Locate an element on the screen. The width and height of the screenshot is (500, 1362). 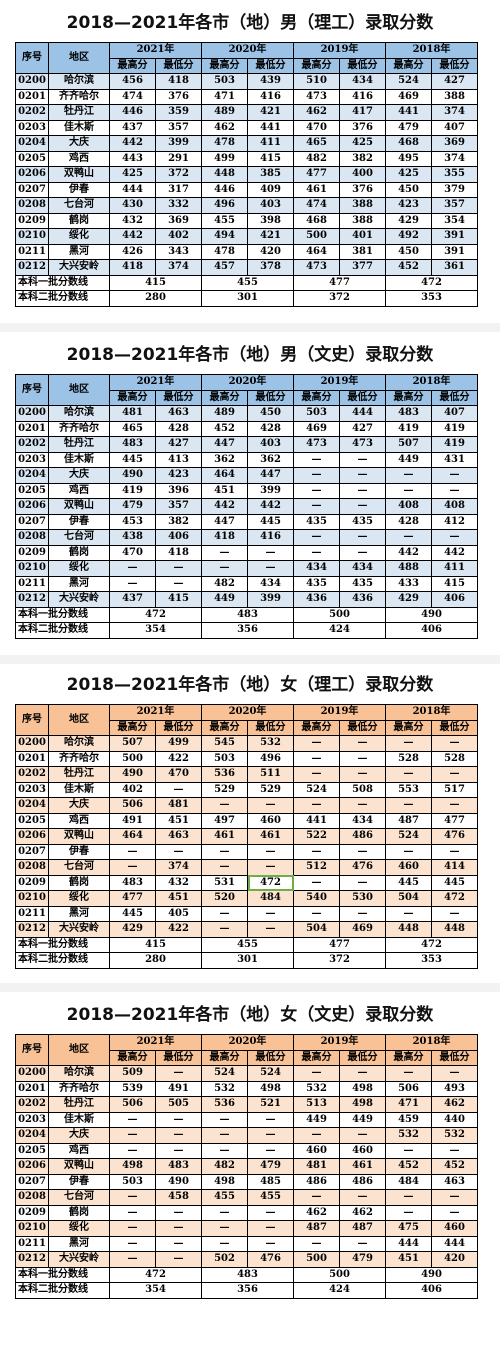
cell-score: 488 is located at coordinates (408, 568).